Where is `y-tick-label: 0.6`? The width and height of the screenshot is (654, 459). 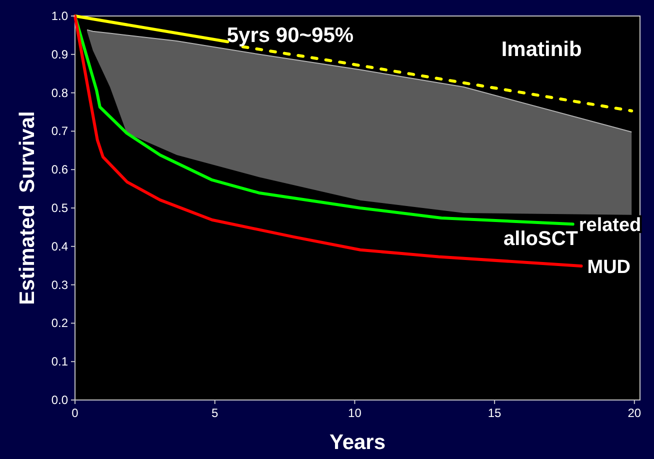
y-tick-label: 0.6 is located at coordinates (59, 169).